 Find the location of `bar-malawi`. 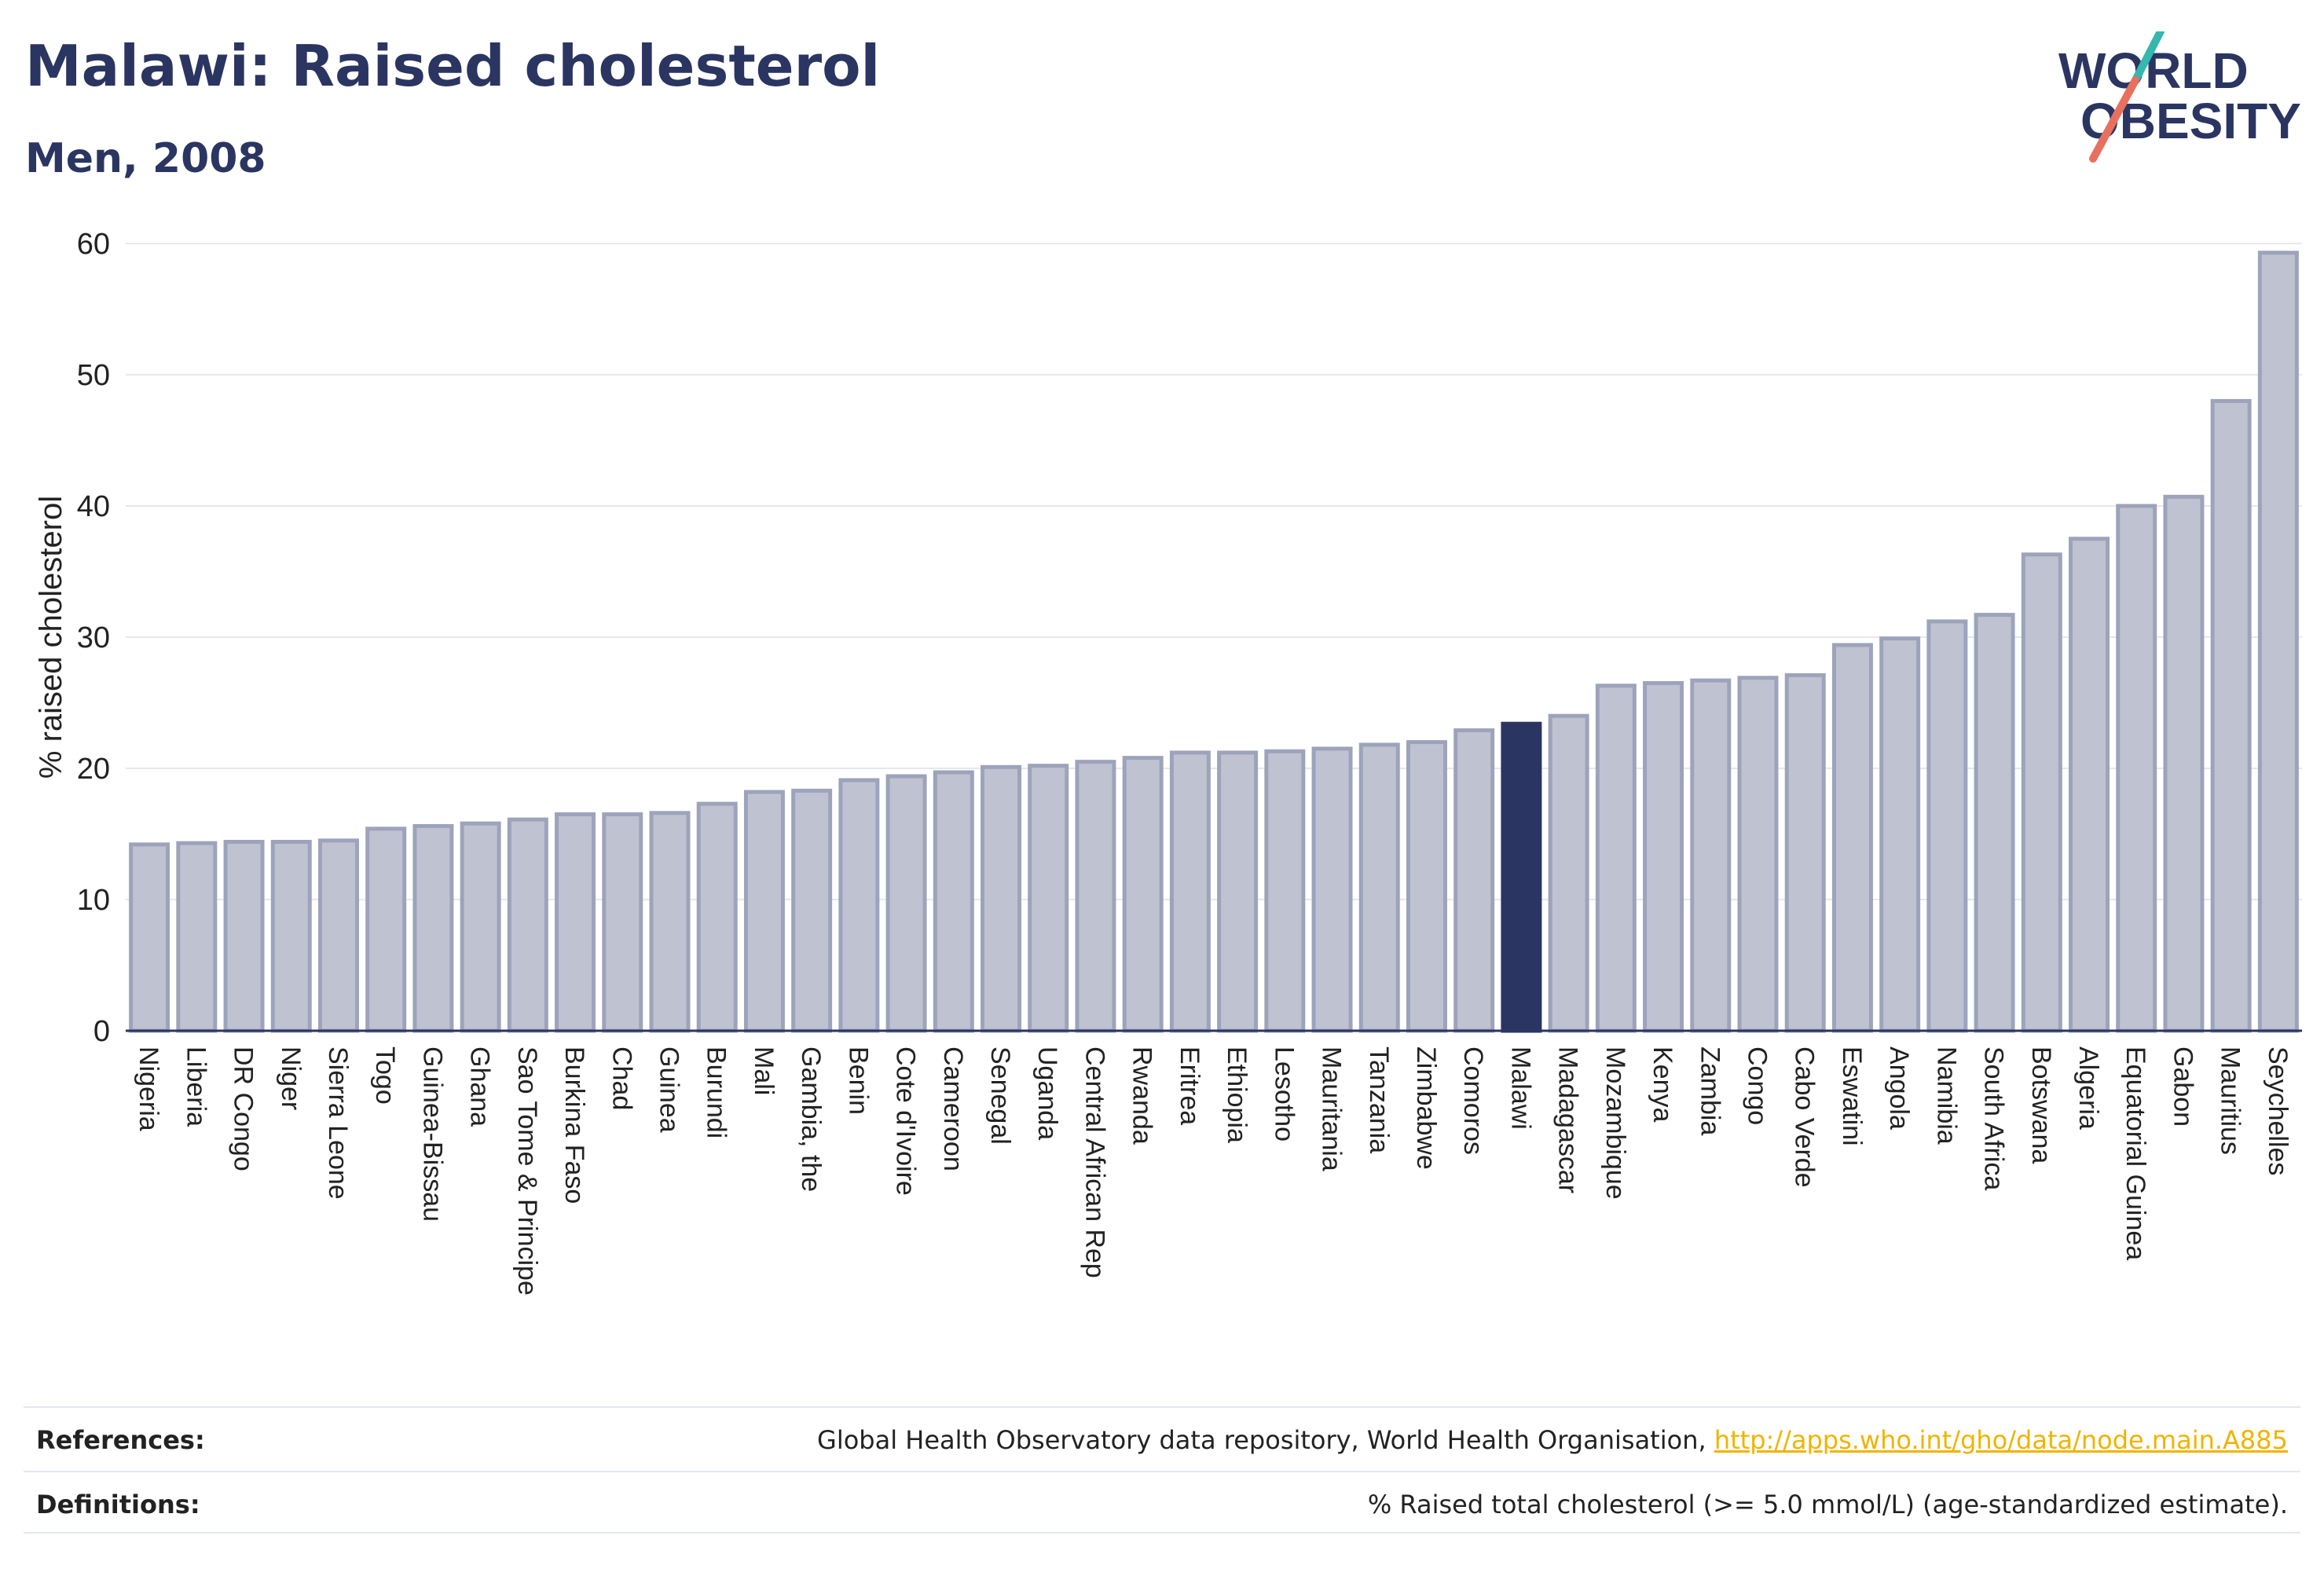

bar-malawi is located at coordinates (1521, 877).